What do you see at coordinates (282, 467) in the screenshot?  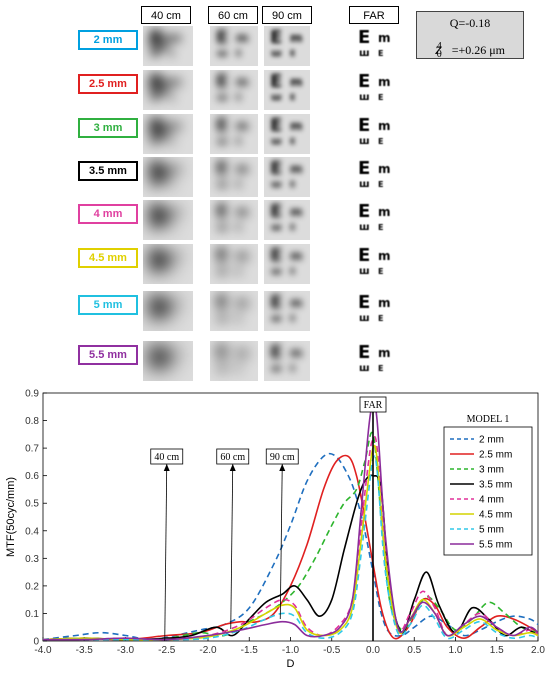 I see `arrow-head-icon` at bounding box center [282, 467].